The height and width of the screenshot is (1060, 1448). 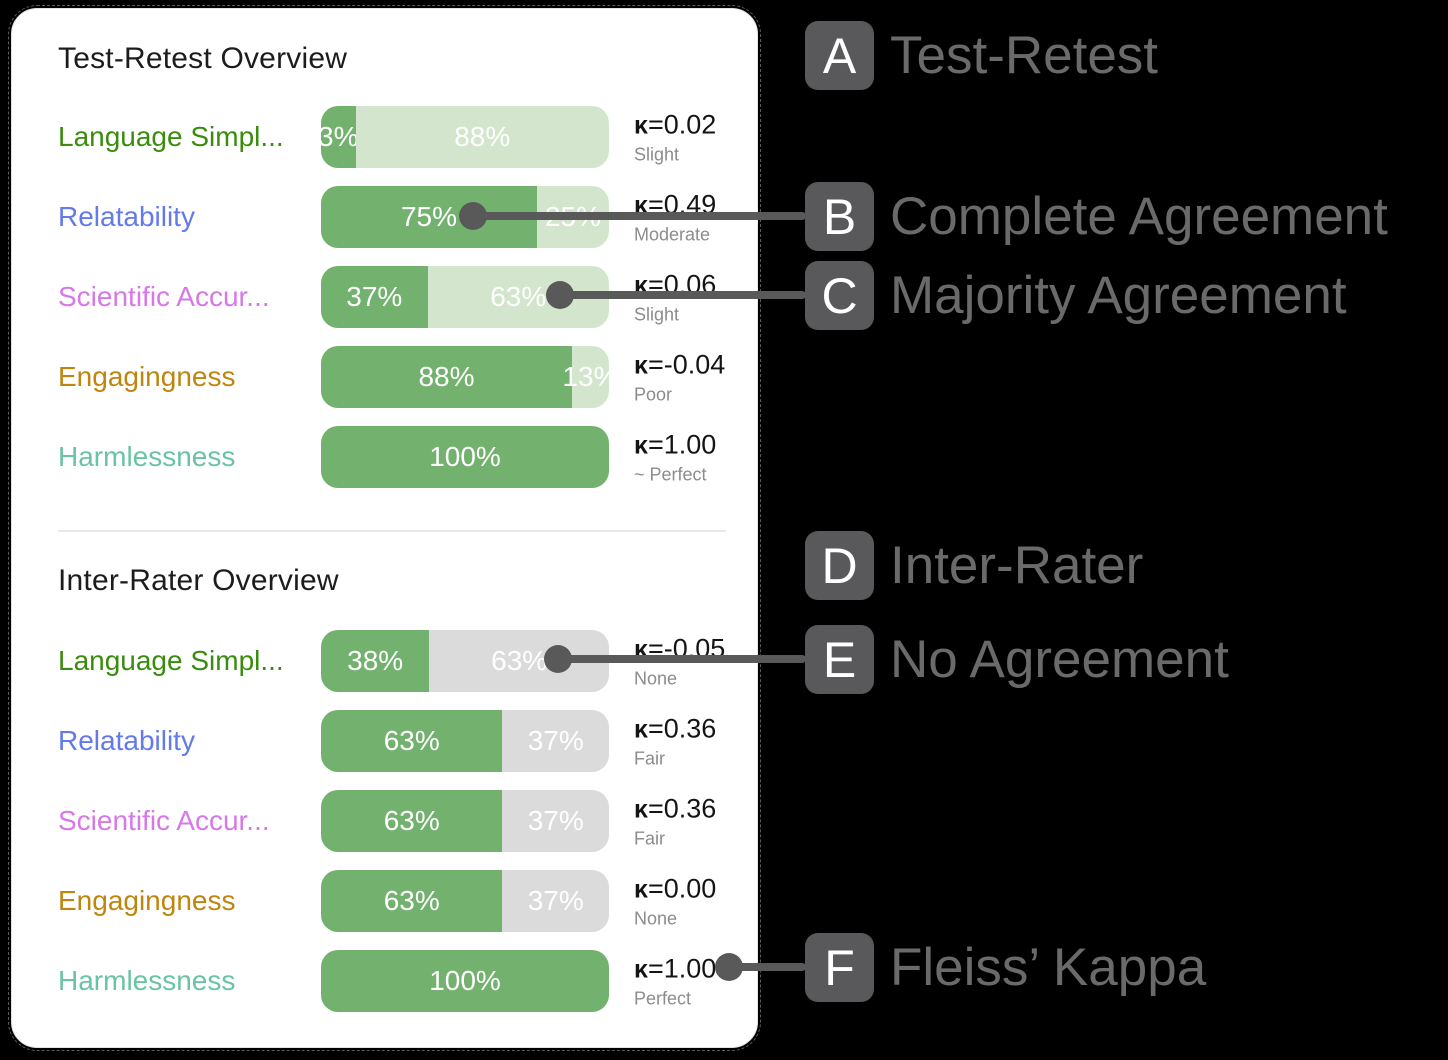 I want to click on callout-dot-c, so click(x=560, y=295).